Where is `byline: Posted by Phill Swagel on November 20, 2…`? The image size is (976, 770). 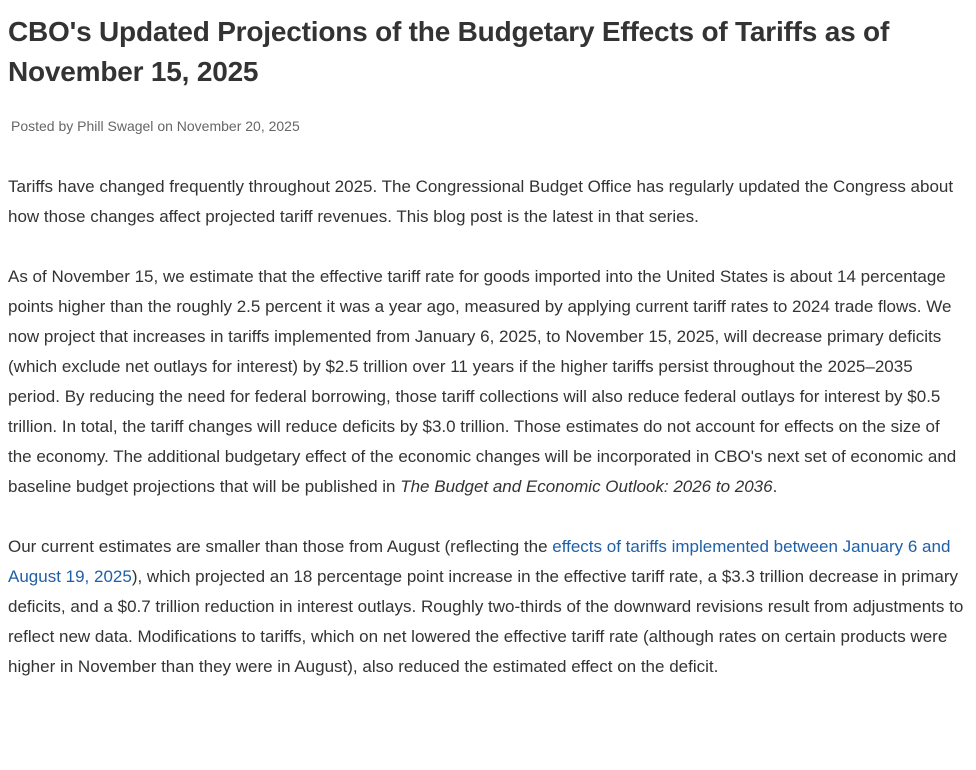 byline: Posted by Phill Swagel on November 20, 2… is located at coordinates (489, 126).